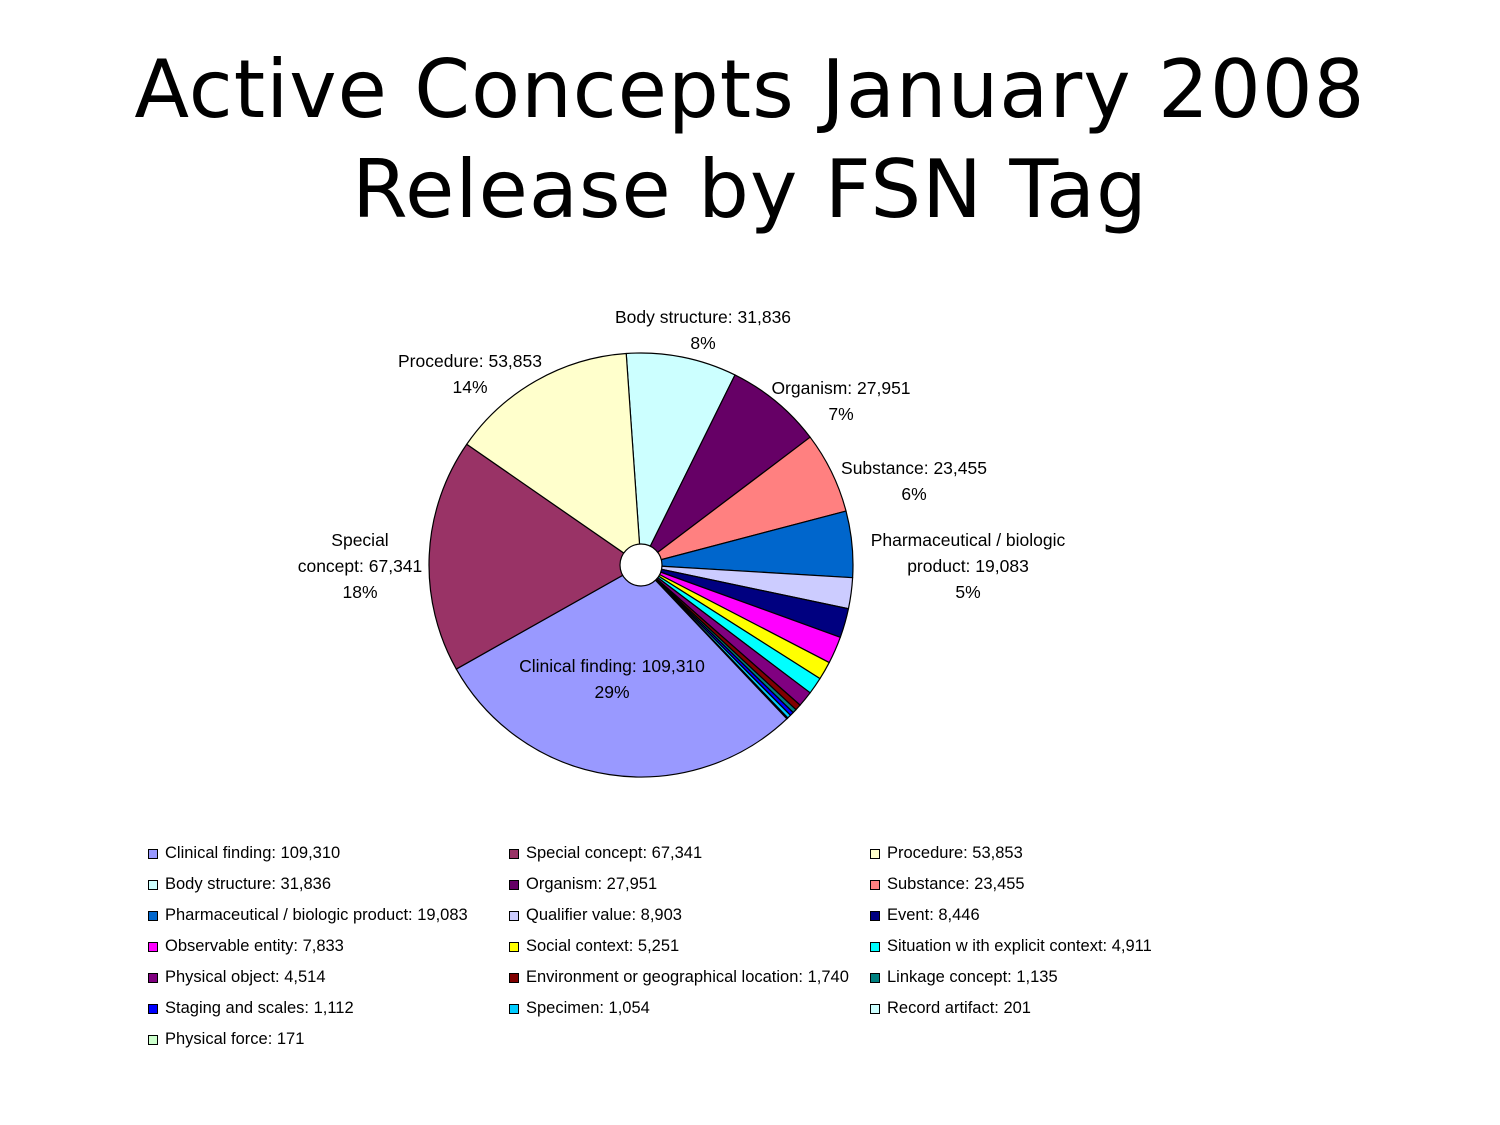 The height and width of the screenshot is (1125, 1500). Describe the element at coordinates (259, 1008) in the screenshot. I see `legend-label: Staging and scales: 1,112` at that location.